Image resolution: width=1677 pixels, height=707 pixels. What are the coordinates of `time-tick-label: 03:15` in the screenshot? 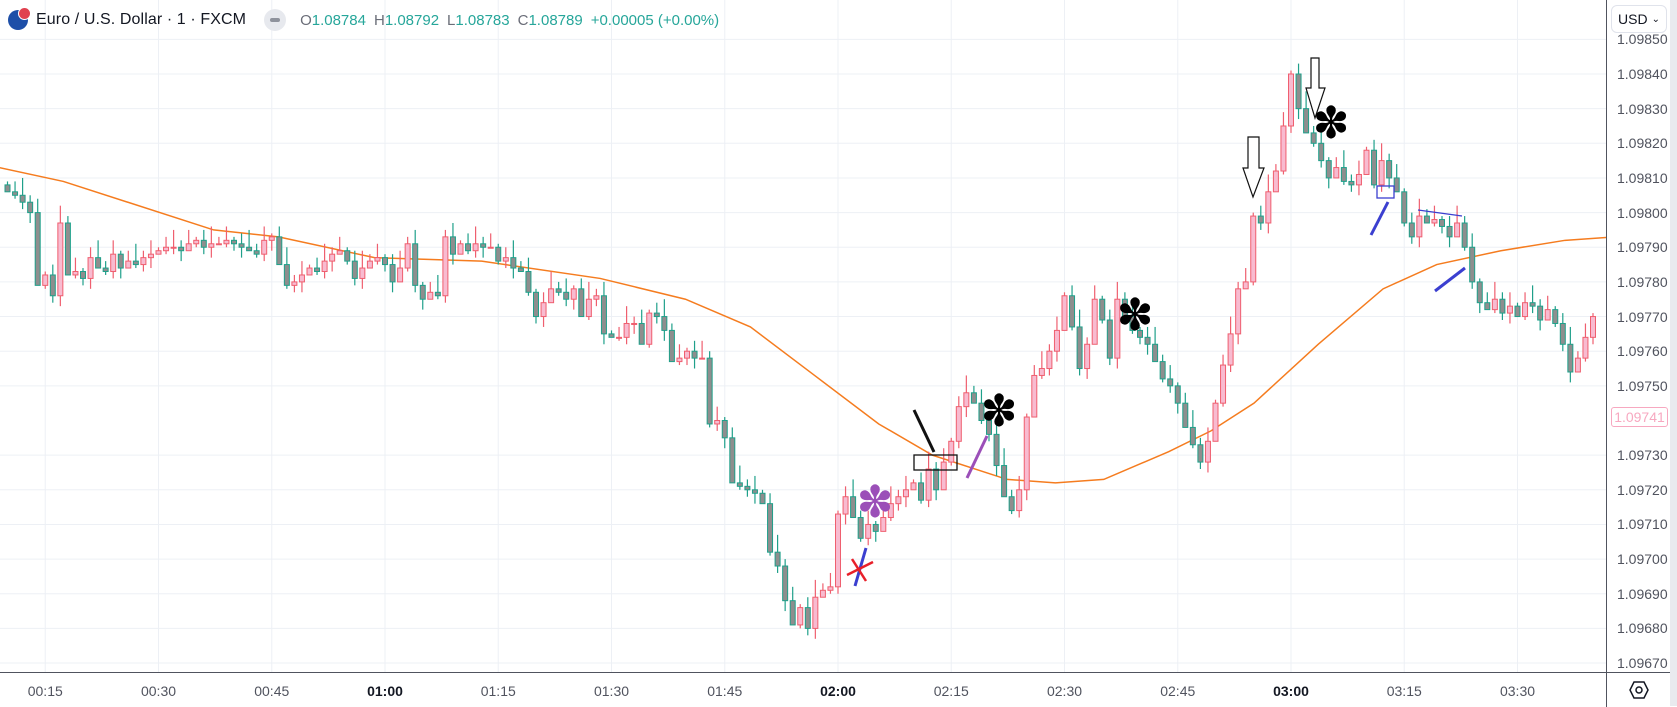 It's located at (1404, 691).